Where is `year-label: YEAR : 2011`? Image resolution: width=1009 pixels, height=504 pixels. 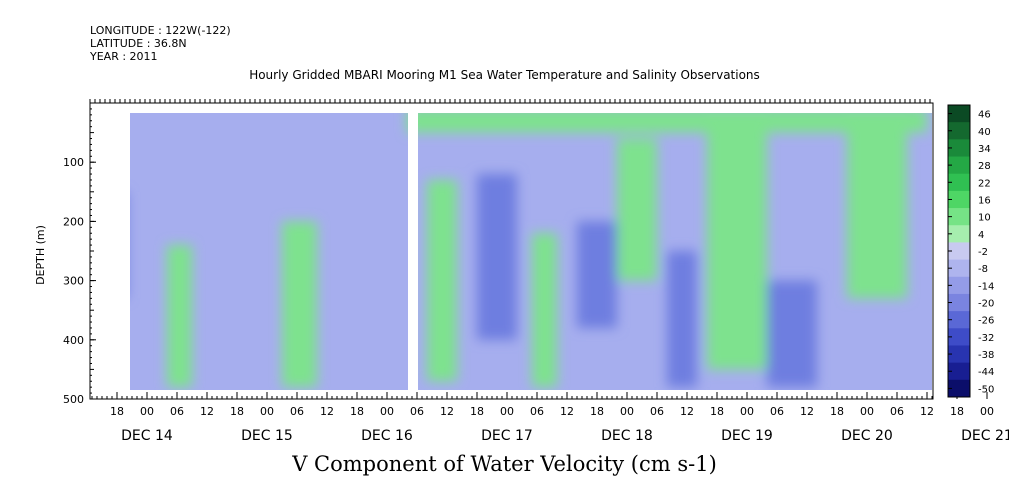 year-label: YEAR : 2011 is located at coordinates (124, 56).